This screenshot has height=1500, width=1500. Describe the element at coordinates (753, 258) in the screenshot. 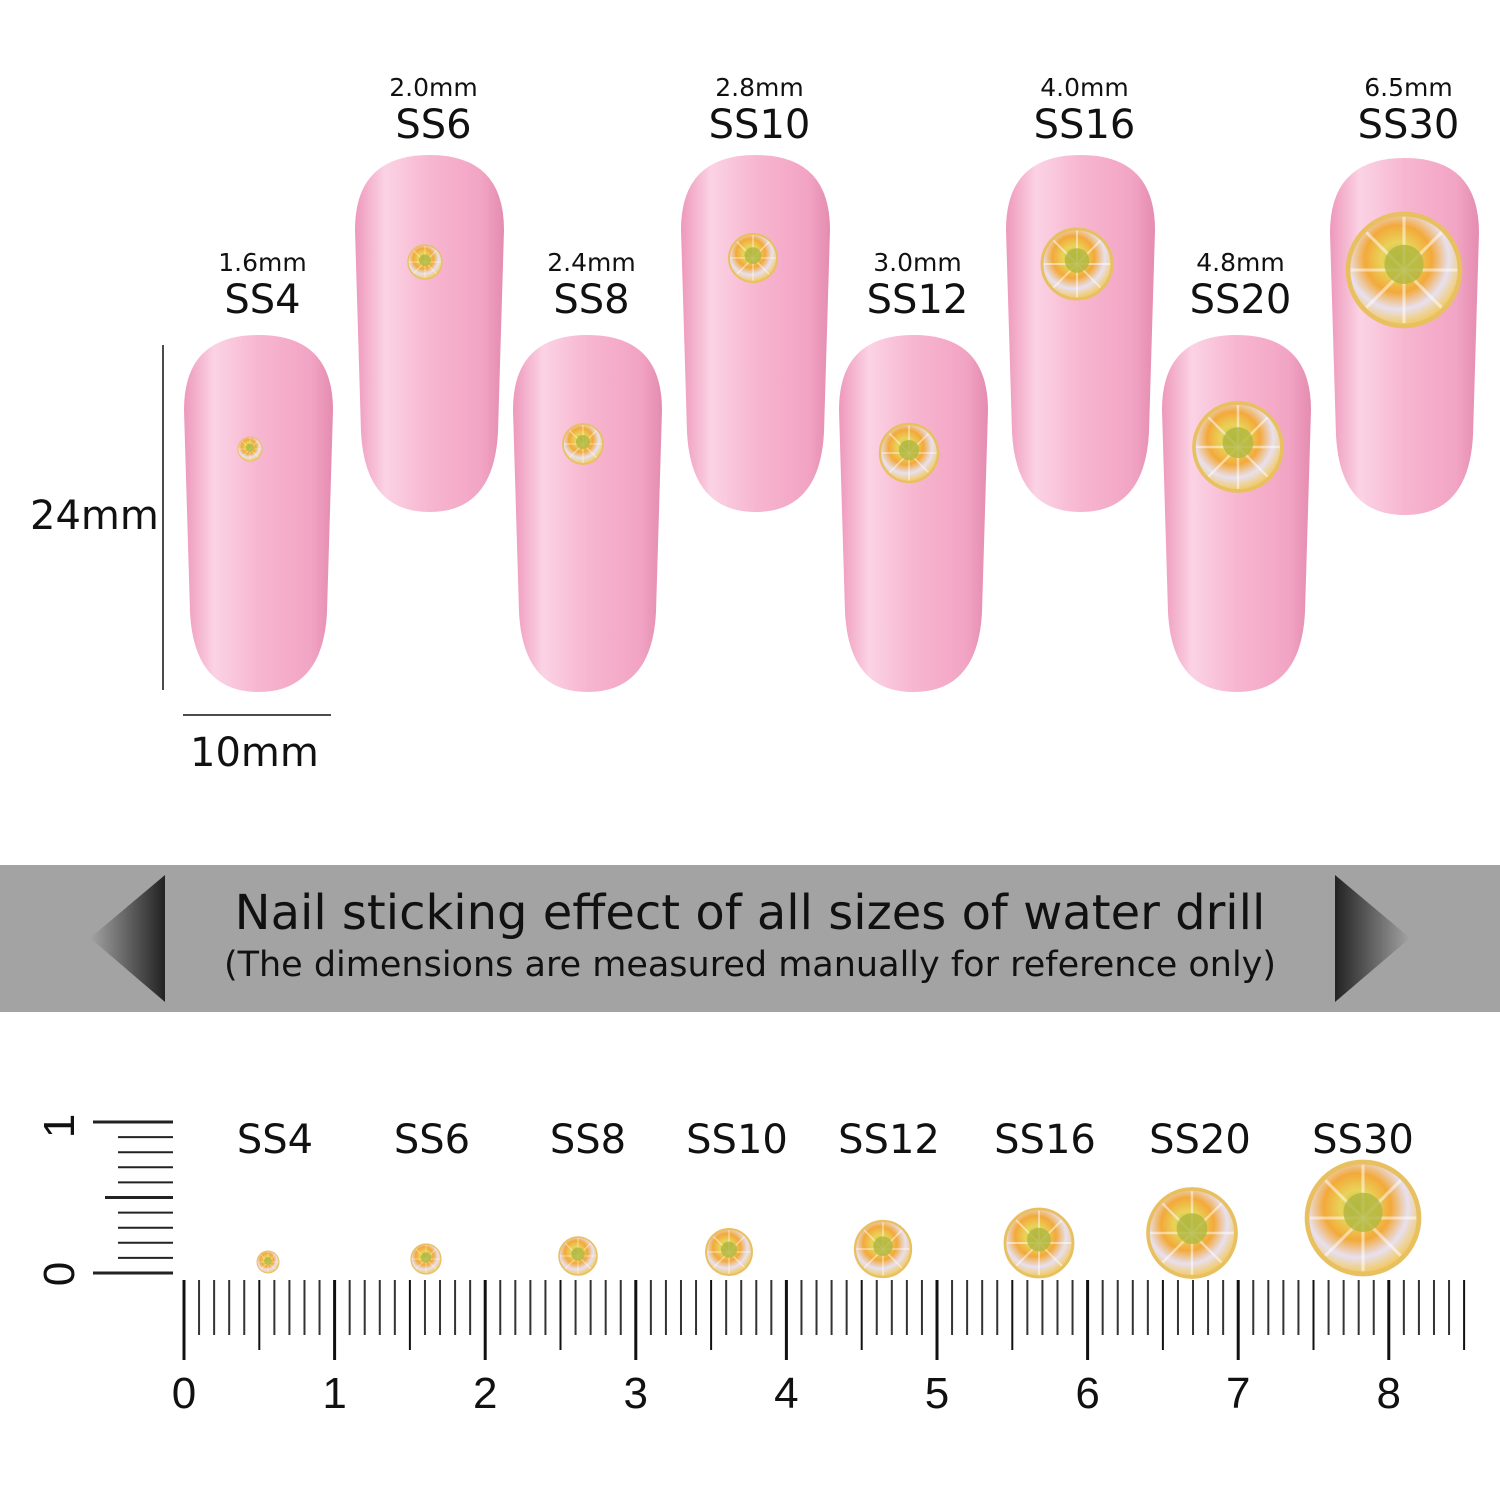

I see `rhinestone-ss10` at that location.